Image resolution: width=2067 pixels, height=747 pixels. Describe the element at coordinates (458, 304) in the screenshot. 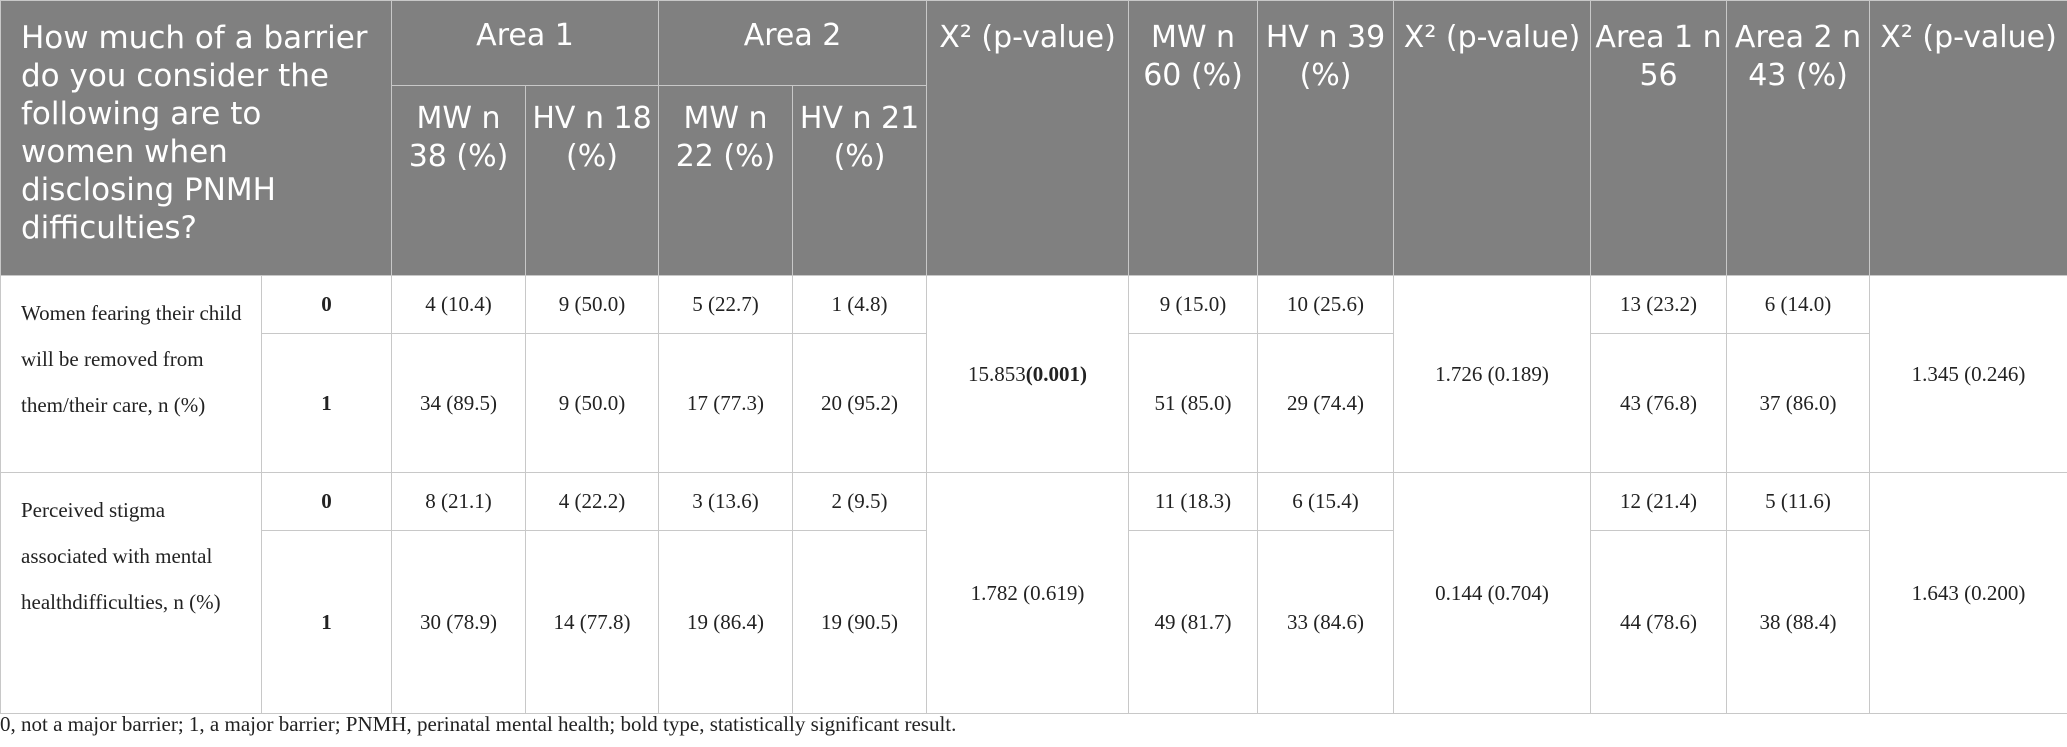

I see `cell-mw38: 4 (10.4)` at that location.